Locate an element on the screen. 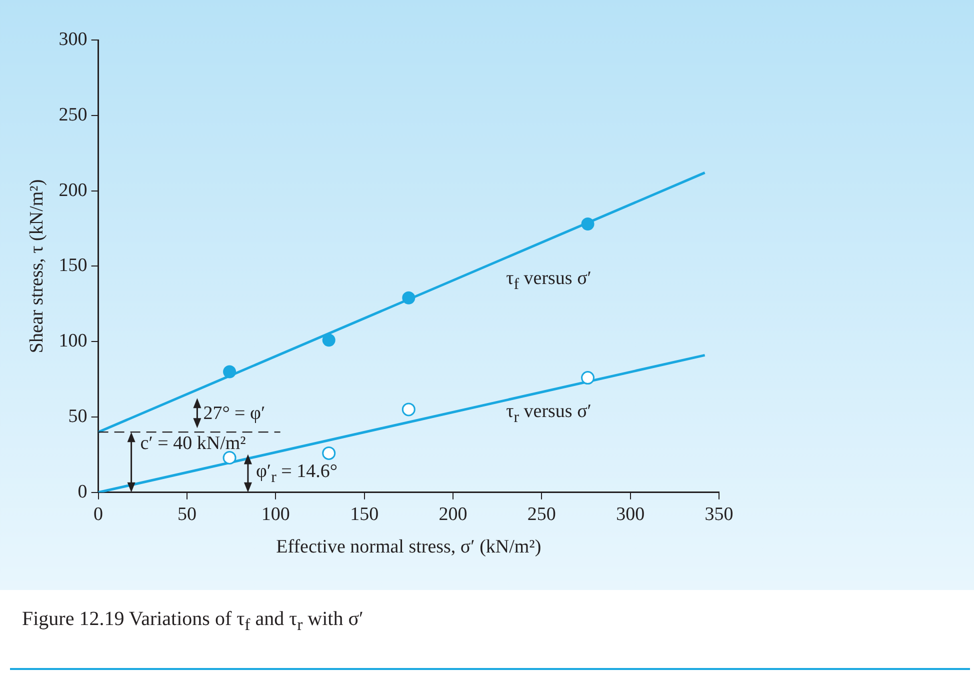  y-axis-title: Shear stress, τ (kN/m²) is located at coordinates (37, 266).